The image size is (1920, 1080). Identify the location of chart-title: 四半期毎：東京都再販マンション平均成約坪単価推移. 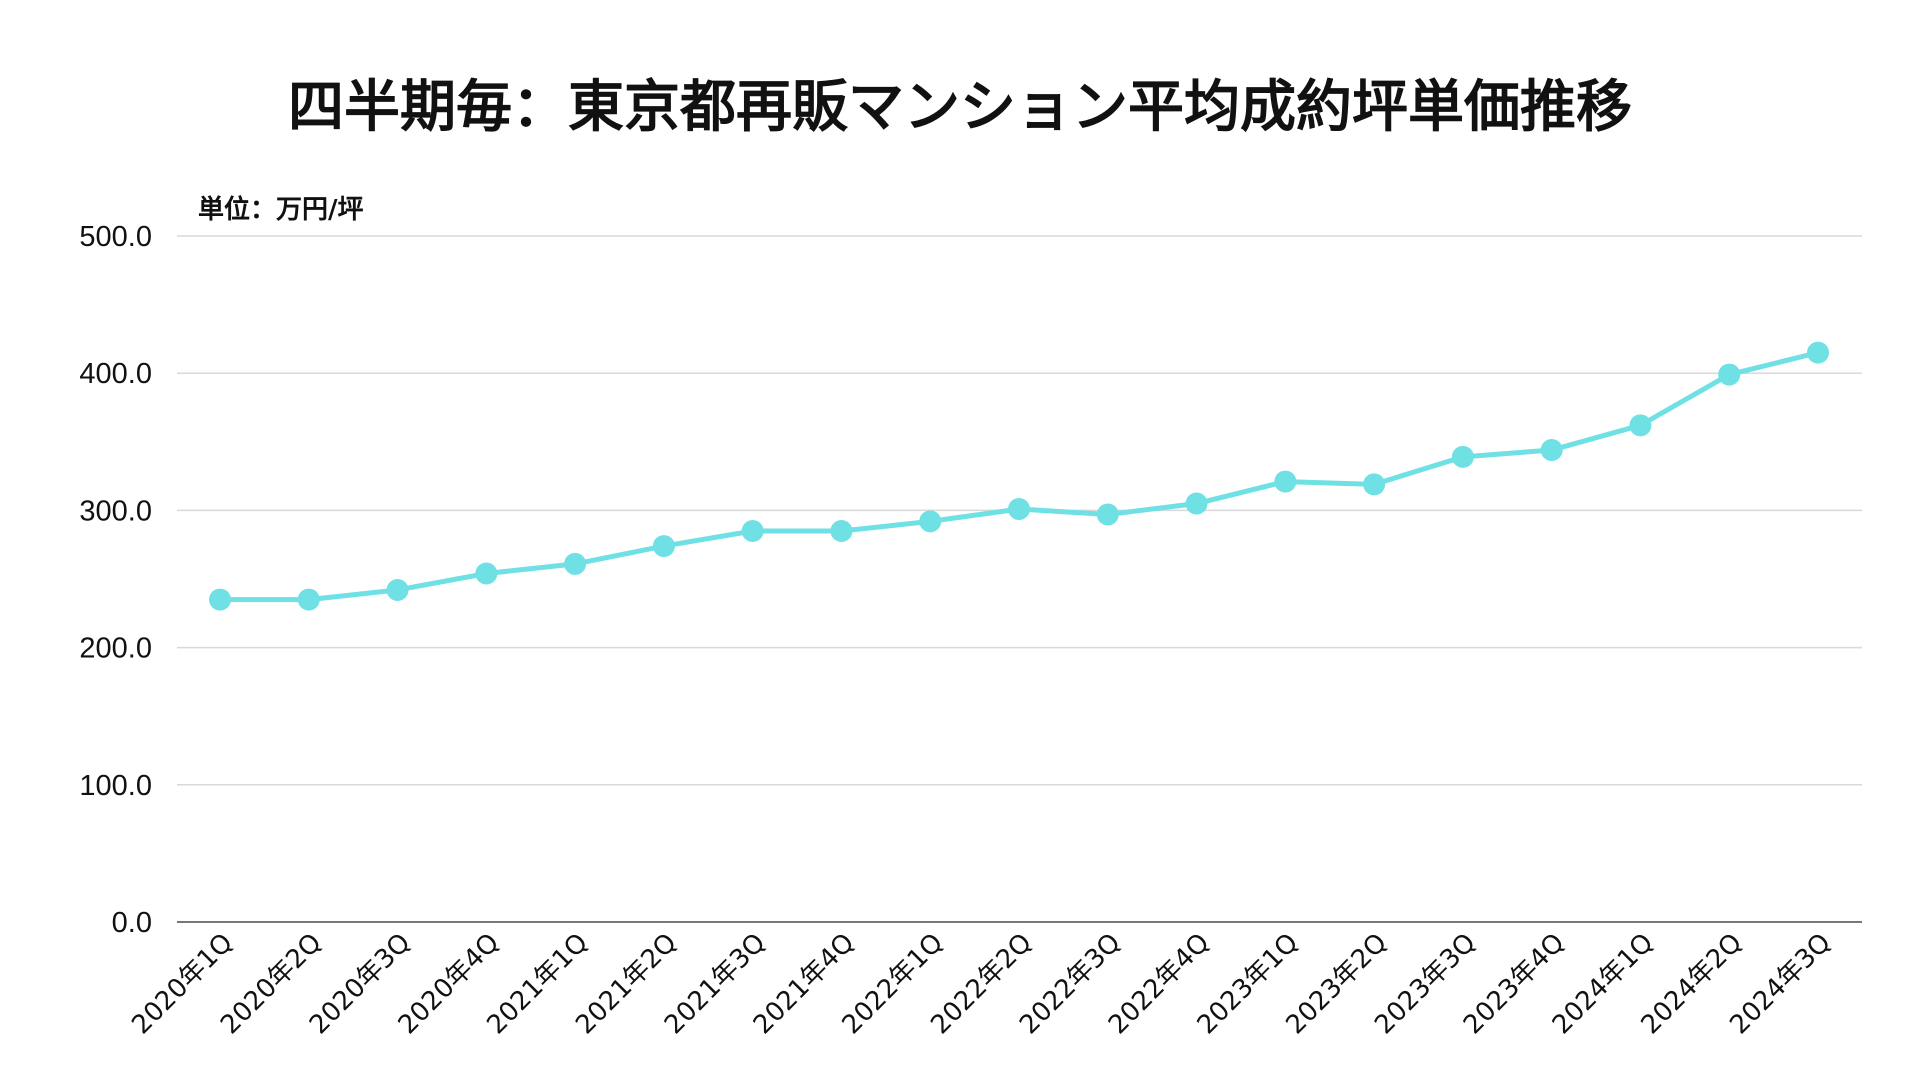
(960, 107).